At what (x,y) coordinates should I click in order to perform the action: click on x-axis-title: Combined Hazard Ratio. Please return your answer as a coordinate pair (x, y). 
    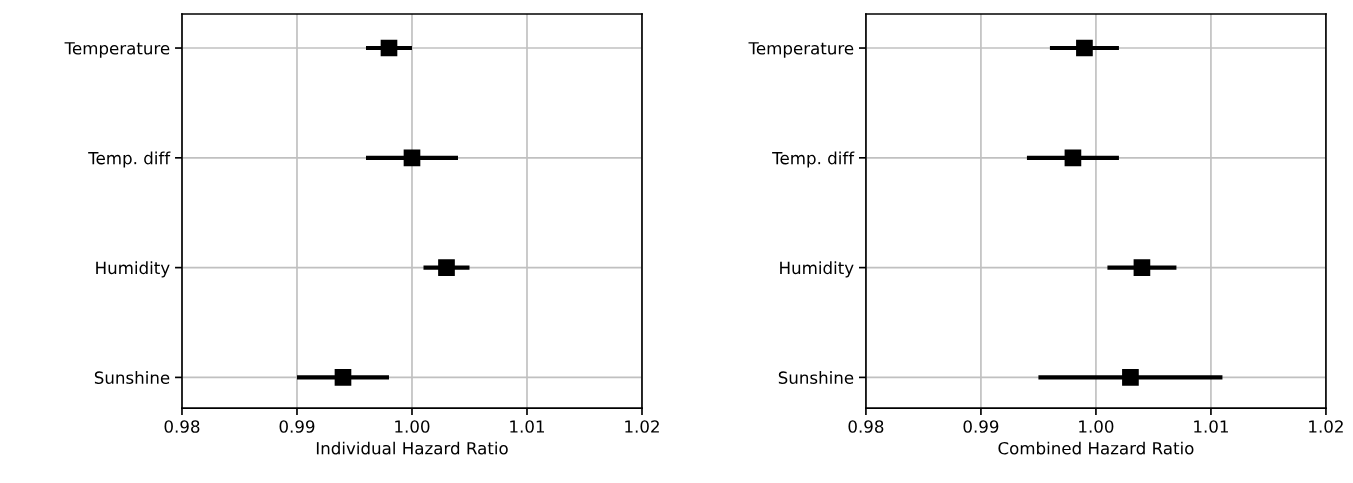
    Looking at the image, I should click on (1096, 448).